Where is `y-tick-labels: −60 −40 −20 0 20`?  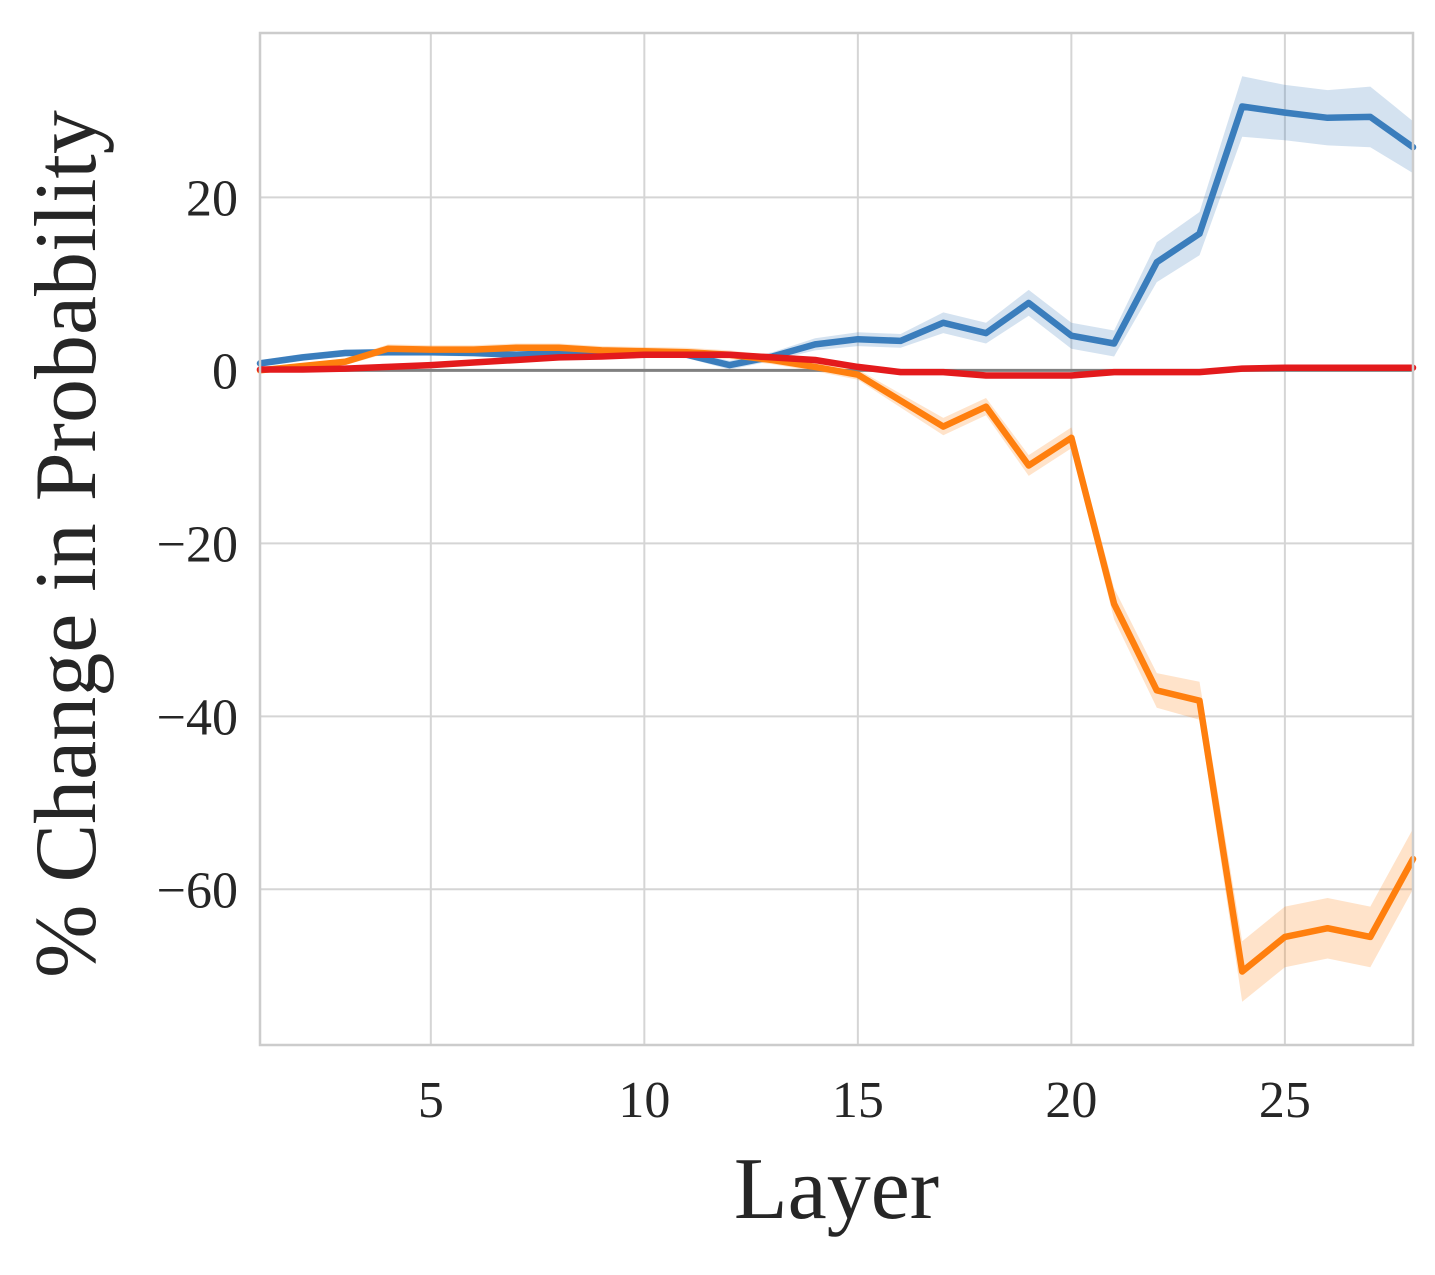
y-tick-labels: −60 −40 −20 0 20 is located at coordinates (197, 544).